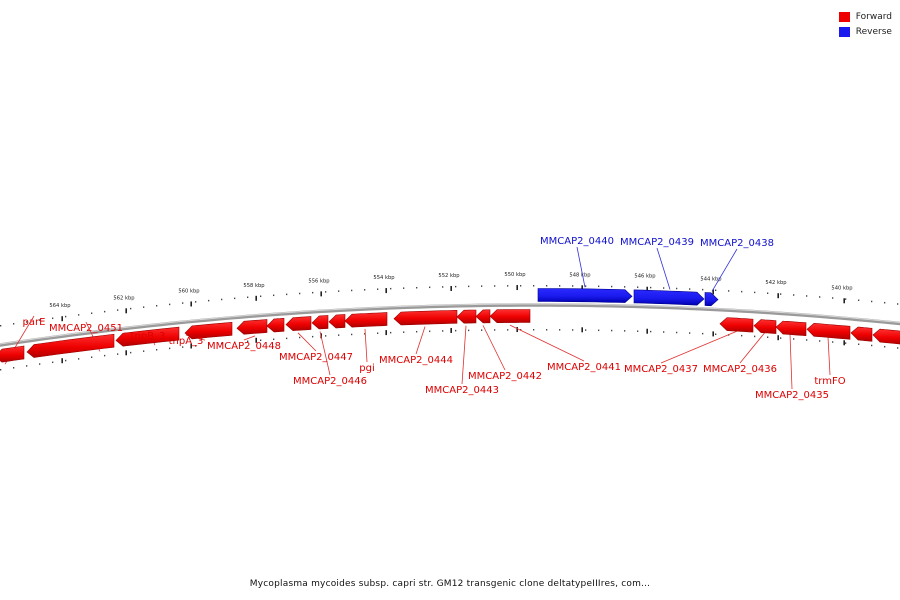 The height and width of the screenshot is (600, 900). Describe the element at coordinates (60, 306) in the screenshot. I see `ruler-label: 564 kbp` at that location.